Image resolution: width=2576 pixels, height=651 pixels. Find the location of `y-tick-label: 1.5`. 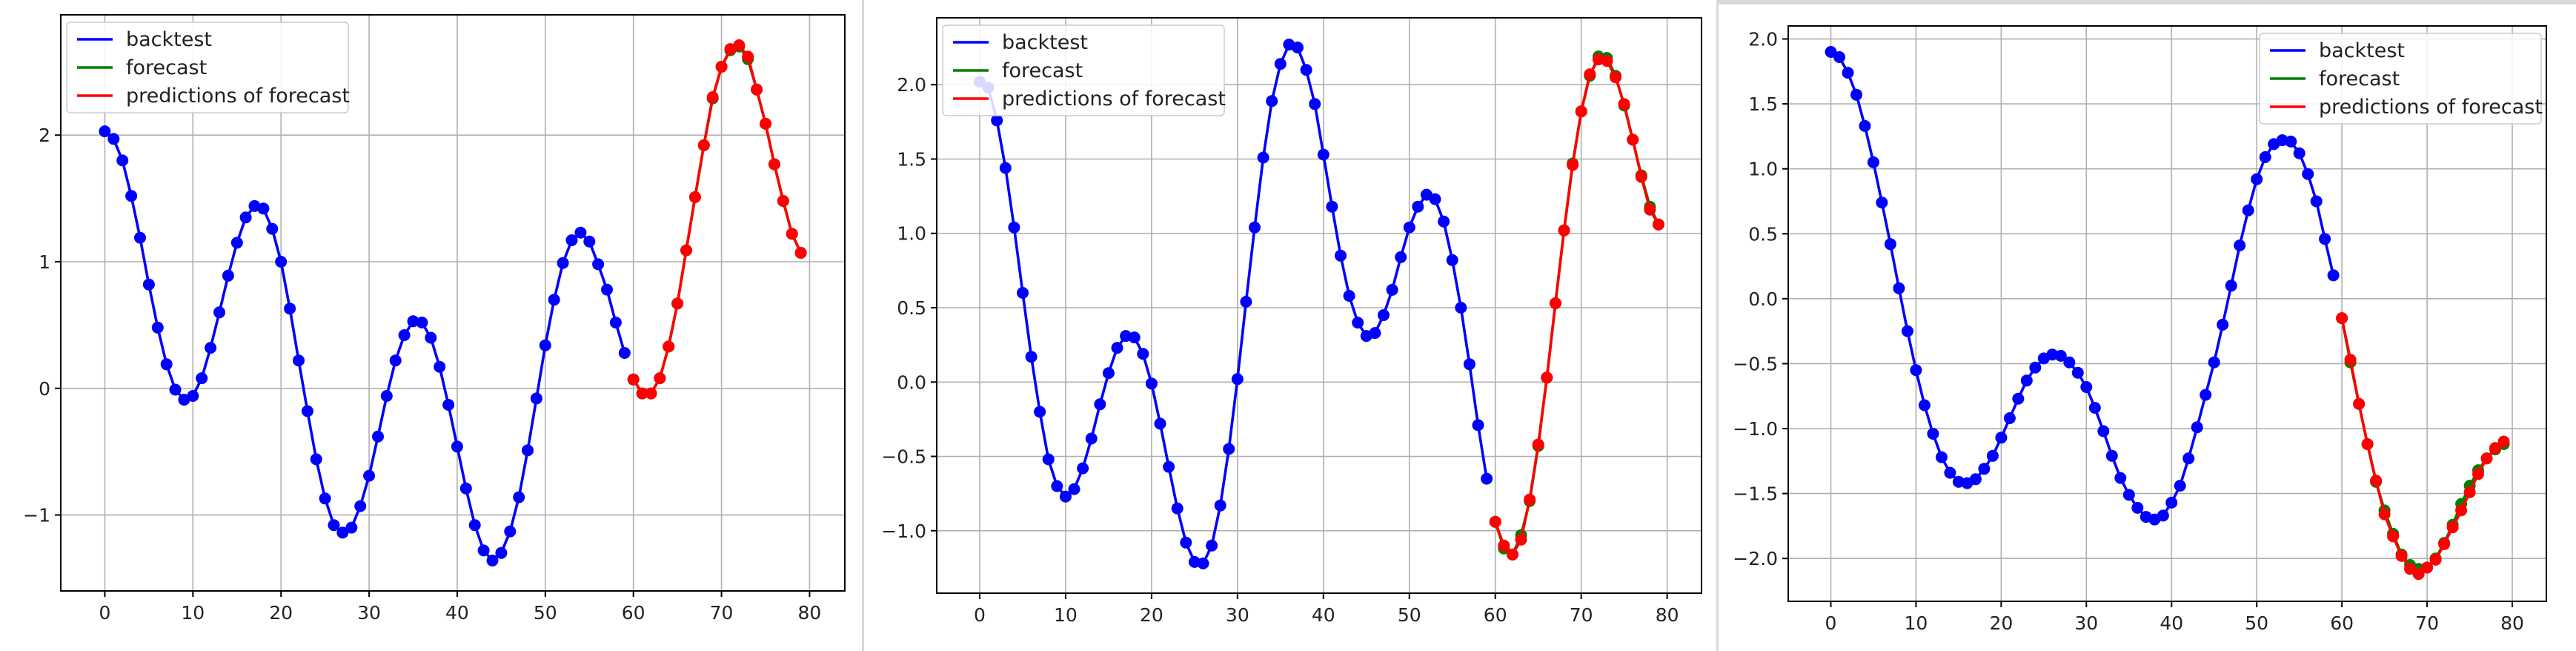

y-tick-label: 1.5 is located at coordinates (1763, 104).